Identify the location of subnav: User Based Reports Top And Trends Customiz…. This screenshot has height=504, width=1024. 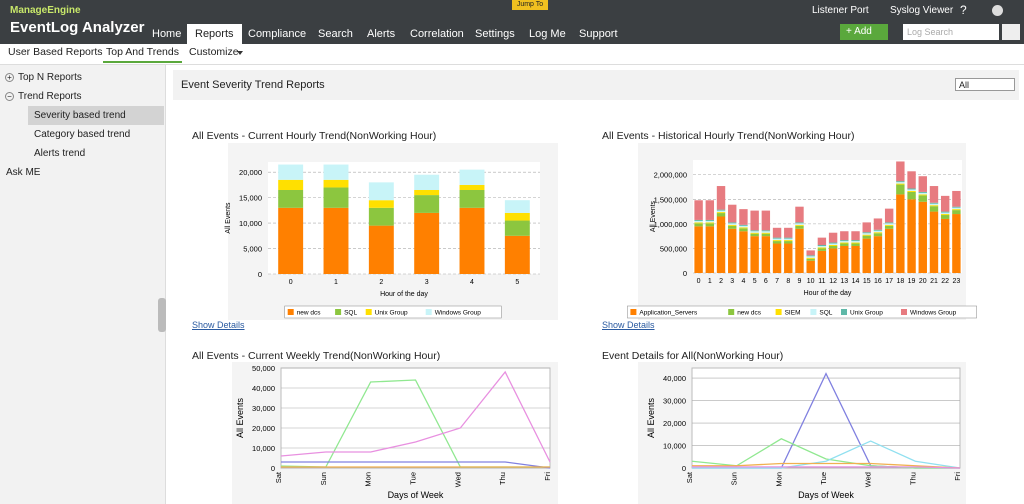
(512, 54).